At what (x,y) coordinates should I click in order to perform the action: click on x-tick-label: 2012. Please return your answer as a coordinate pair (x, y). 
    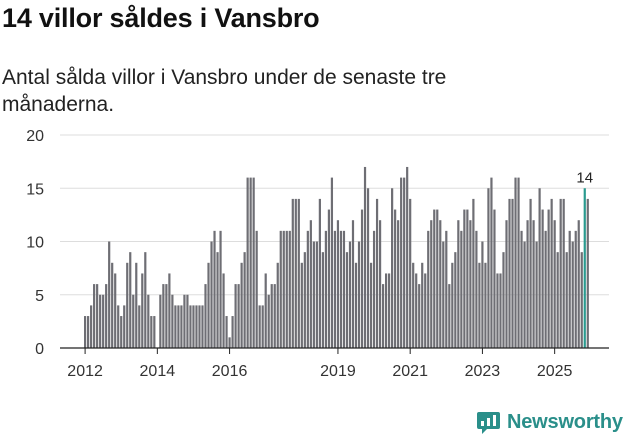
    Looking at the image, I should click on (85, 371).